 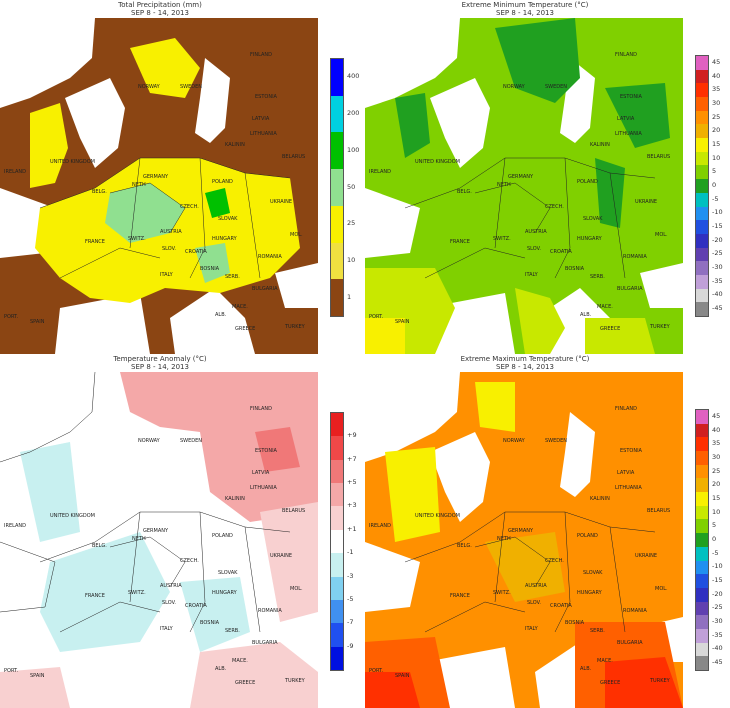 What do you see at coordinates (716, 130) in the screenshot?
I see `colorbar-label: 20` at bounding box center [716, 130].